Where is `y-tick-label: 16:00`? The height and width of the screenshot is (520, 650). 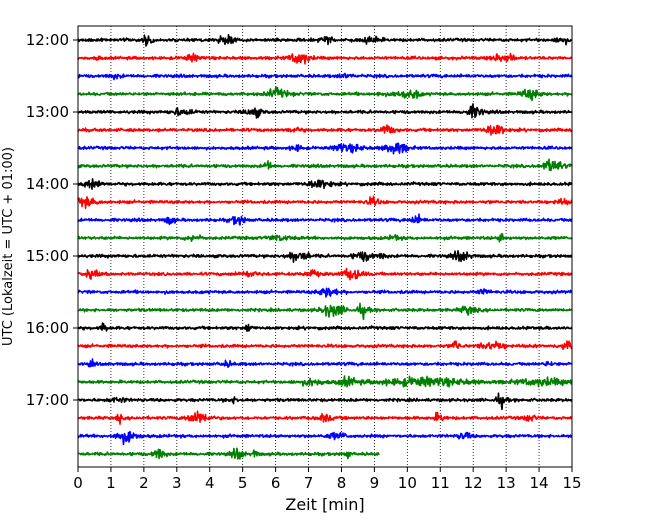 y-tick-label: 16:00 is located at coordinates (47, 328).